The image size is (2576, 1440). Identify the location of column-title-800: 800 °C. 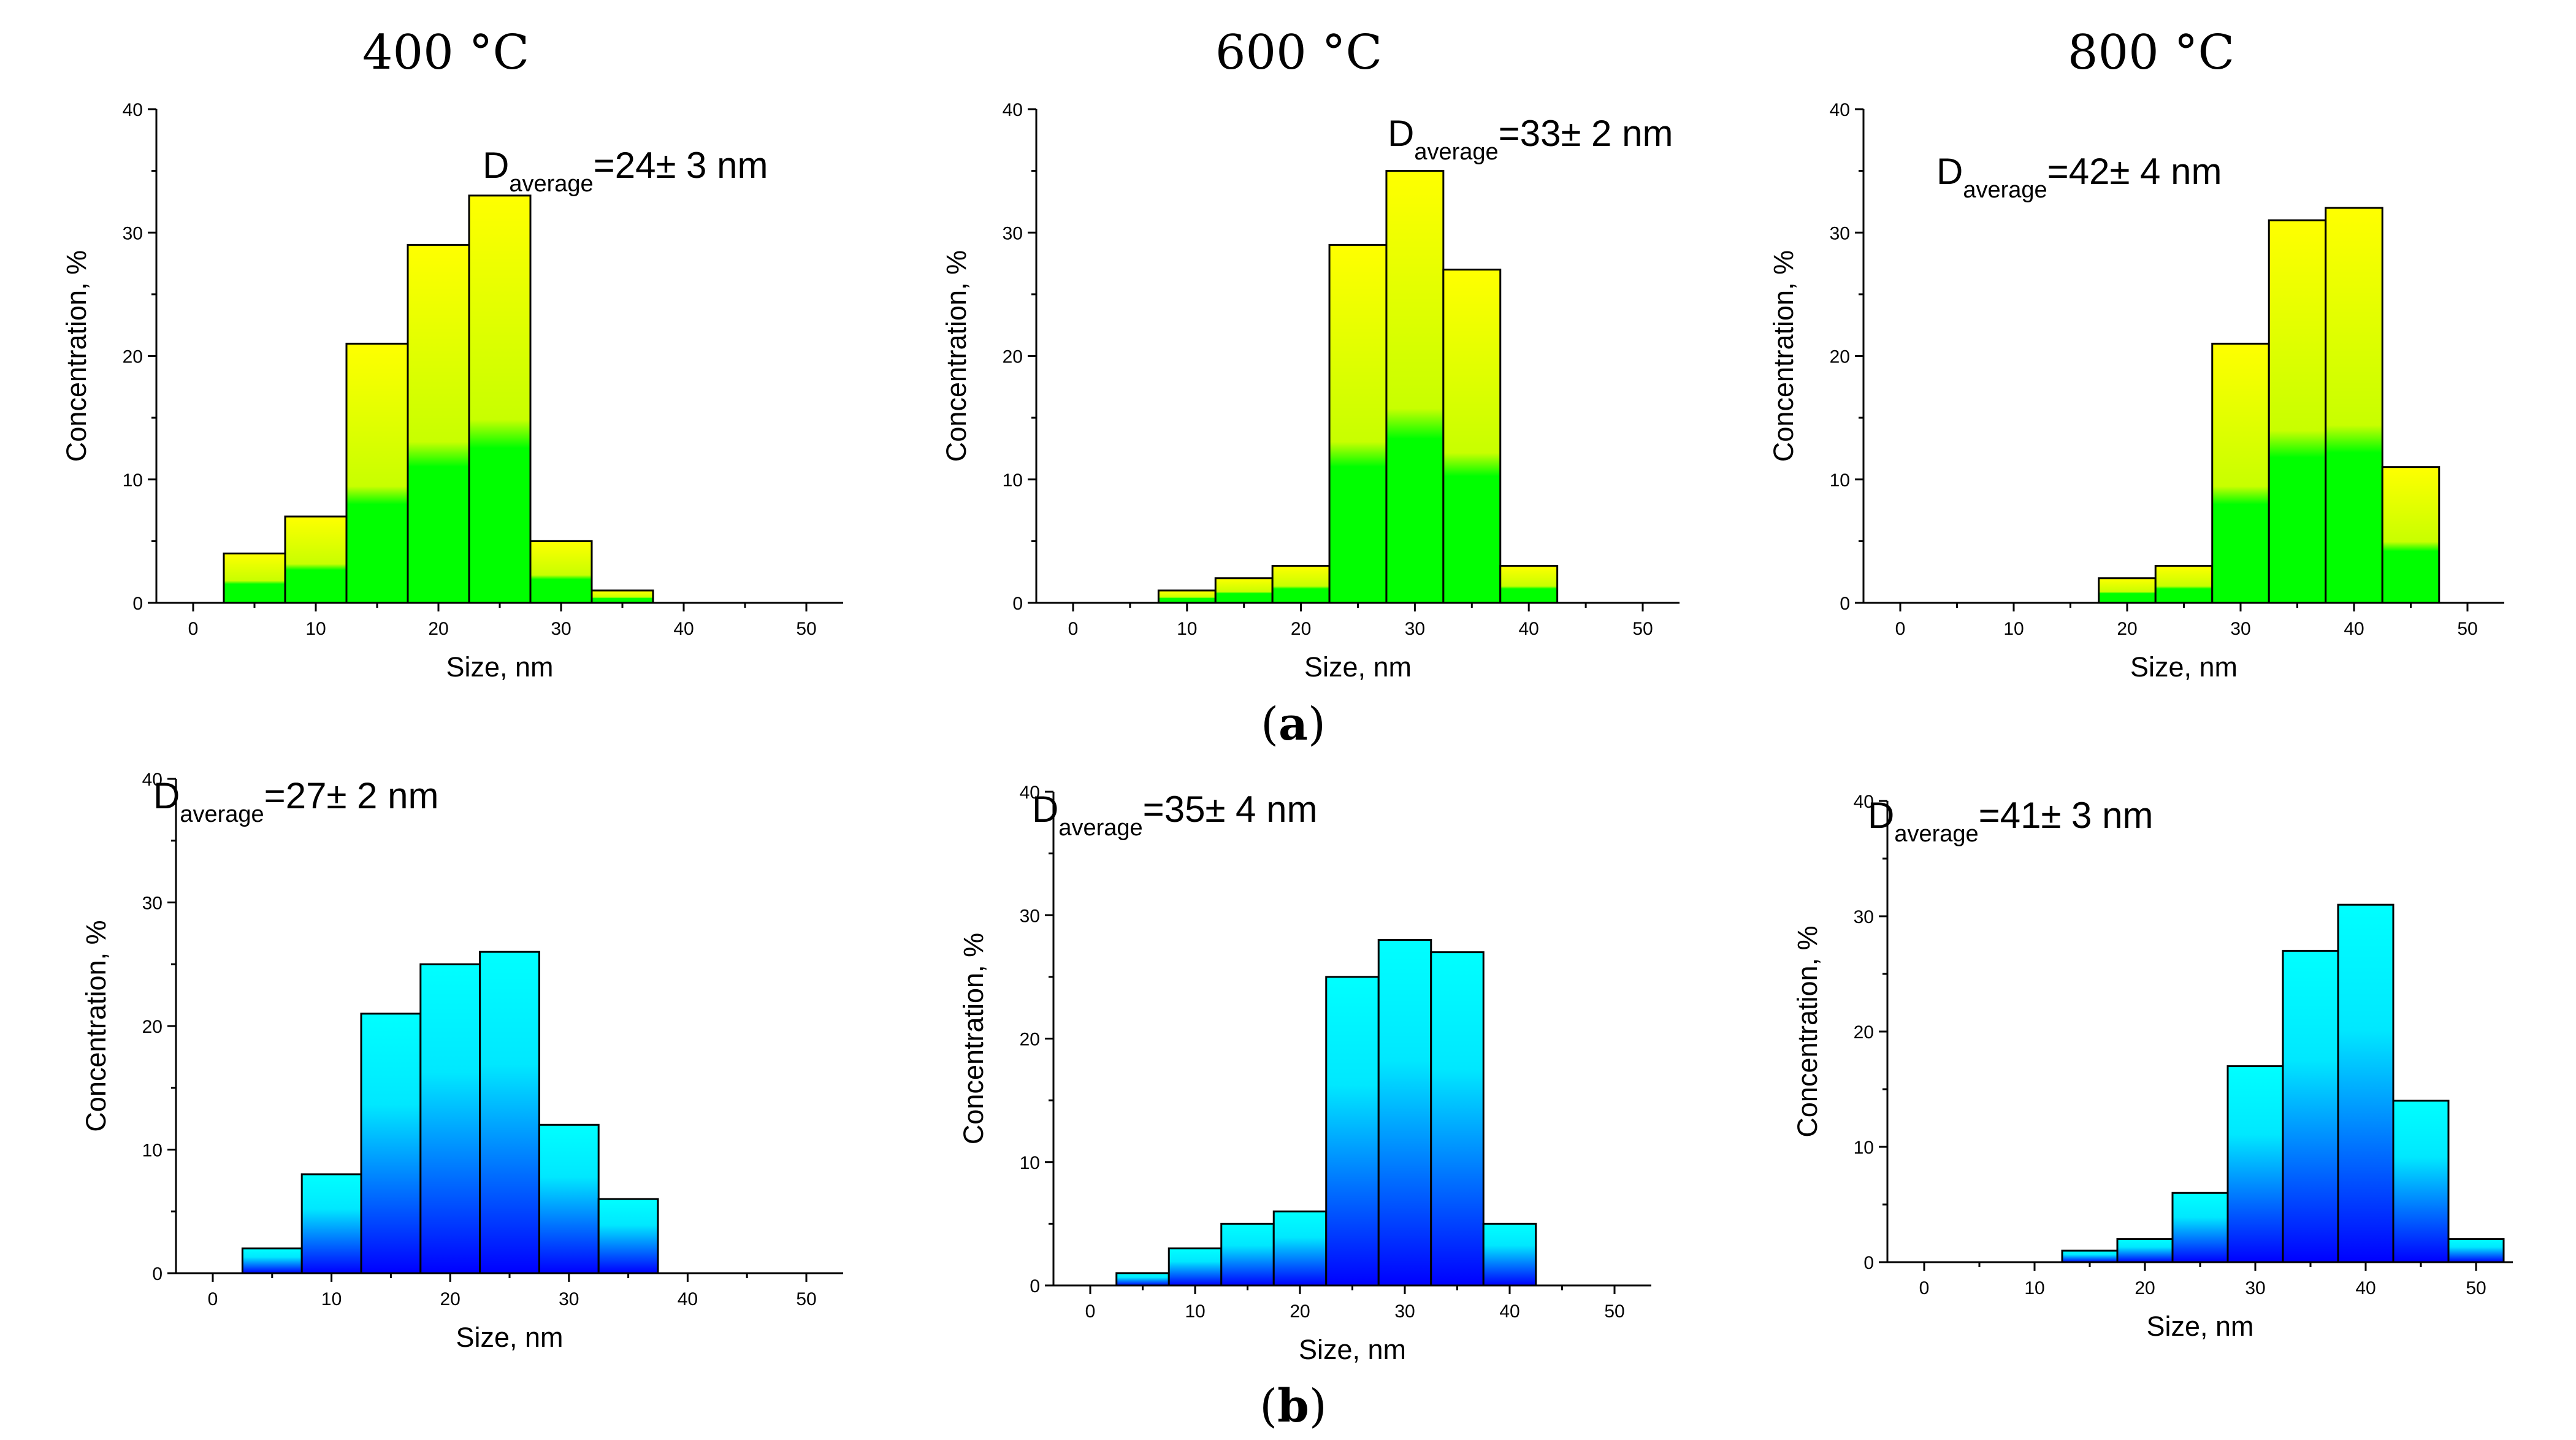
(2151, 53).